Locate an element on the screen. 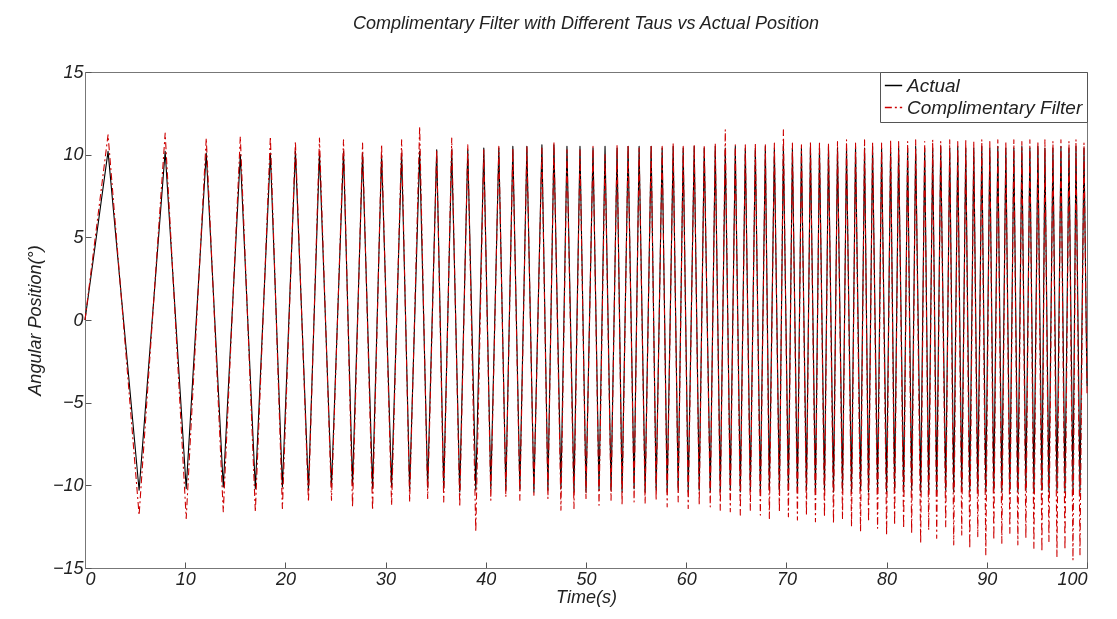  x-tick-label: 60 is located at coordinates (686, 578).